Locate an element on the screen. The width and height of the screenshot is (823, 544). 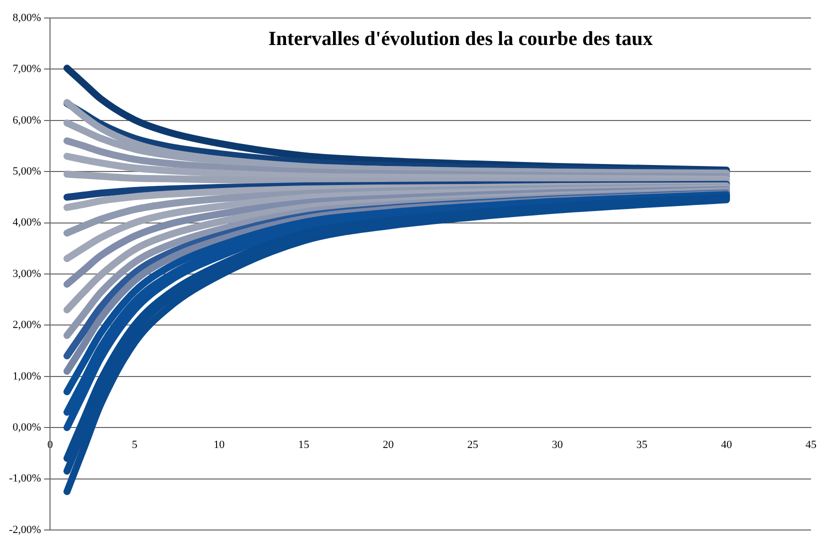
x-tick-label: 20 is located at coordinates (388, 445).